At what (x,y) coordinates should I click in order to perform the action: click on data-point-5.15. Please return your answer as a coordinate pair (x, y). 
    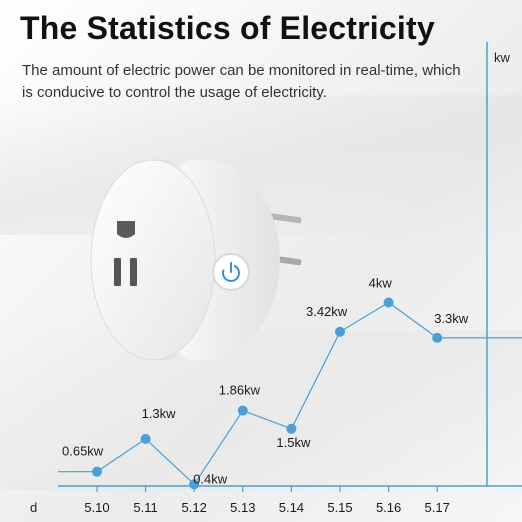
    Looking at the image, I should click on (340, 331).